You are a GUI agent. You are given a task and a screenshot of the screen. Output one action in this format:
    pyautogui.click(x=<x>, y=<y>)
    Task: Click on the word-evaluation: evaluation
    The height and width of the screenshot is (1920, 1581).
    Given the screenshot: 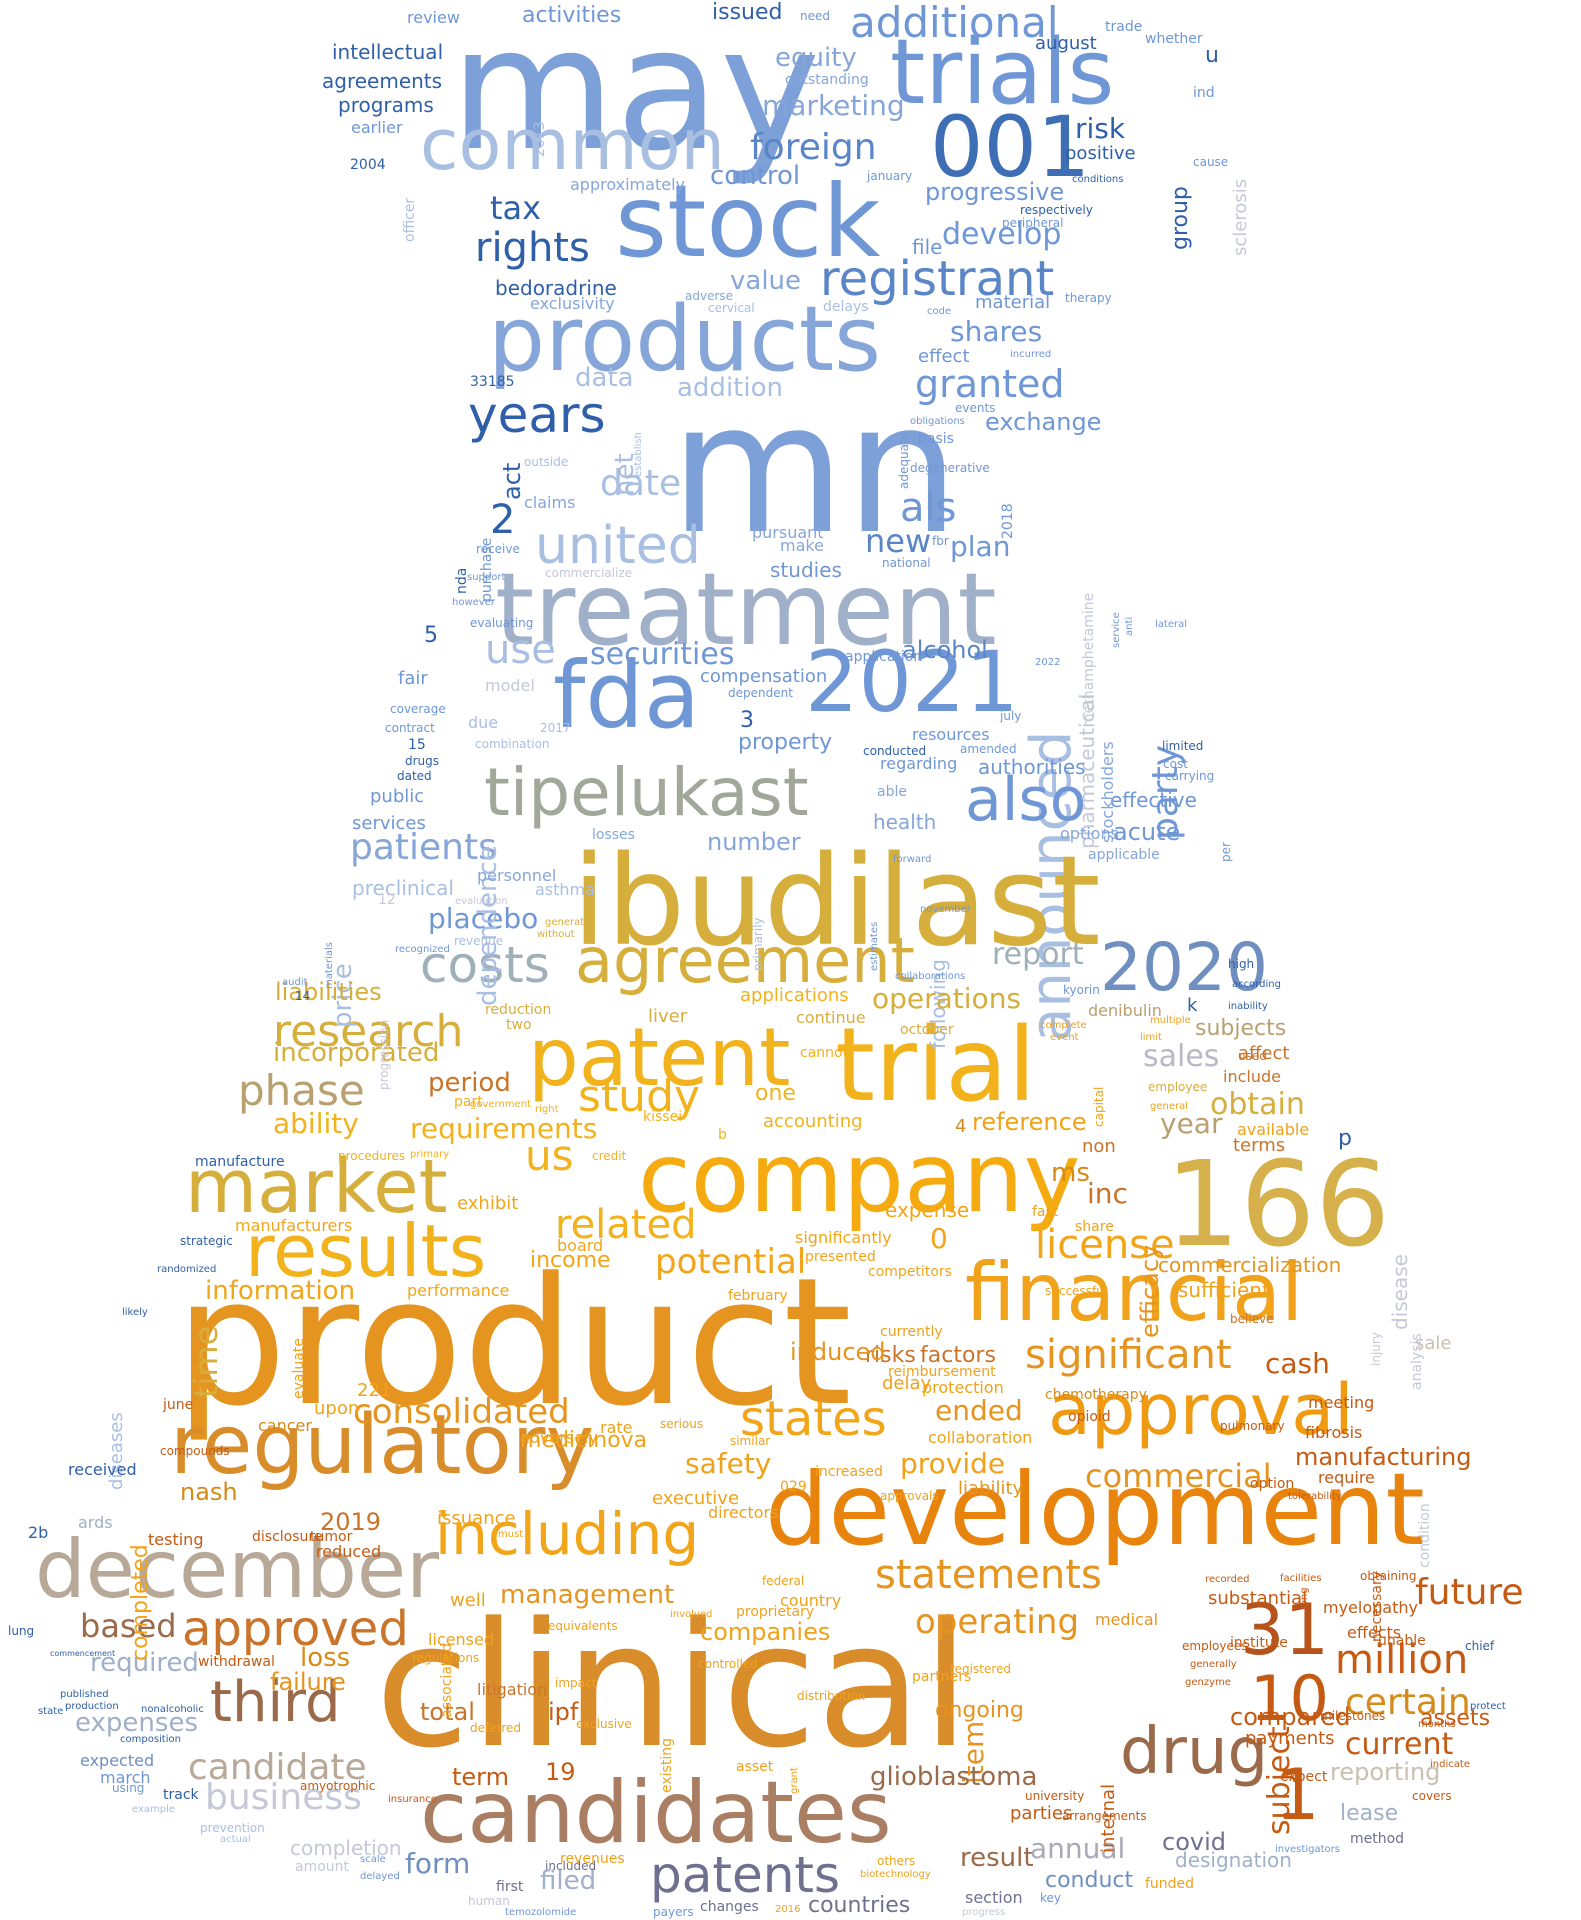 What is the action you would take?
    pyautogui.click(x=481, y=901)
    